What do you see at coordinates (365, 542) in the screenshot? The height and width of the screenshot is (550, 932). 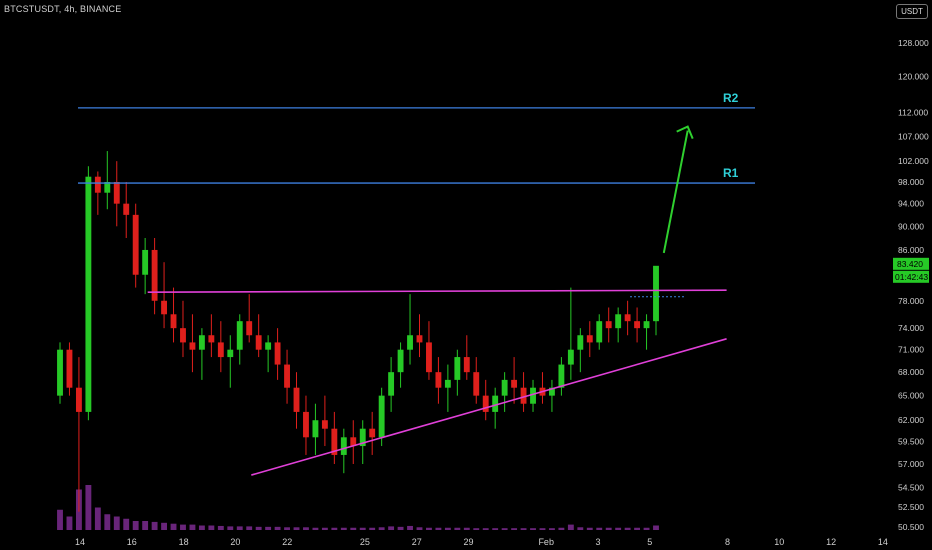 I see `x-tick-label: 25` at bounding box center [365, 542].